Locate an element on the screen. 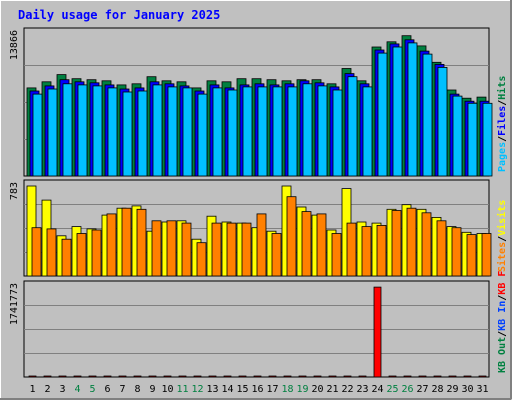 This screenshot has width=512, height=400. x-tick-label: 9 is located at coordinates (152, 389).